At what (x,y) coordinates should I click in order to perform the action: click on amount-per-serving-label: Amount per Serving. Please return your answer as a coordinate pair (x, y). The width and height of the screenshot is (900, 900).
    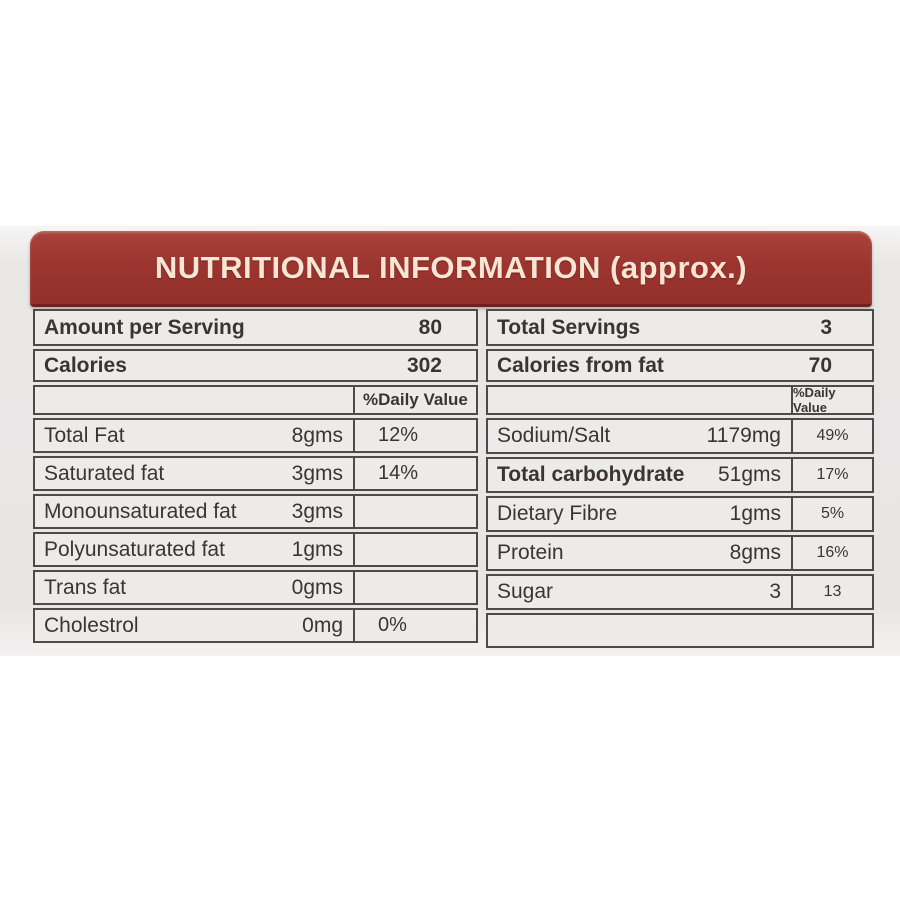
    Looking at the image, I should click on (144, 327).